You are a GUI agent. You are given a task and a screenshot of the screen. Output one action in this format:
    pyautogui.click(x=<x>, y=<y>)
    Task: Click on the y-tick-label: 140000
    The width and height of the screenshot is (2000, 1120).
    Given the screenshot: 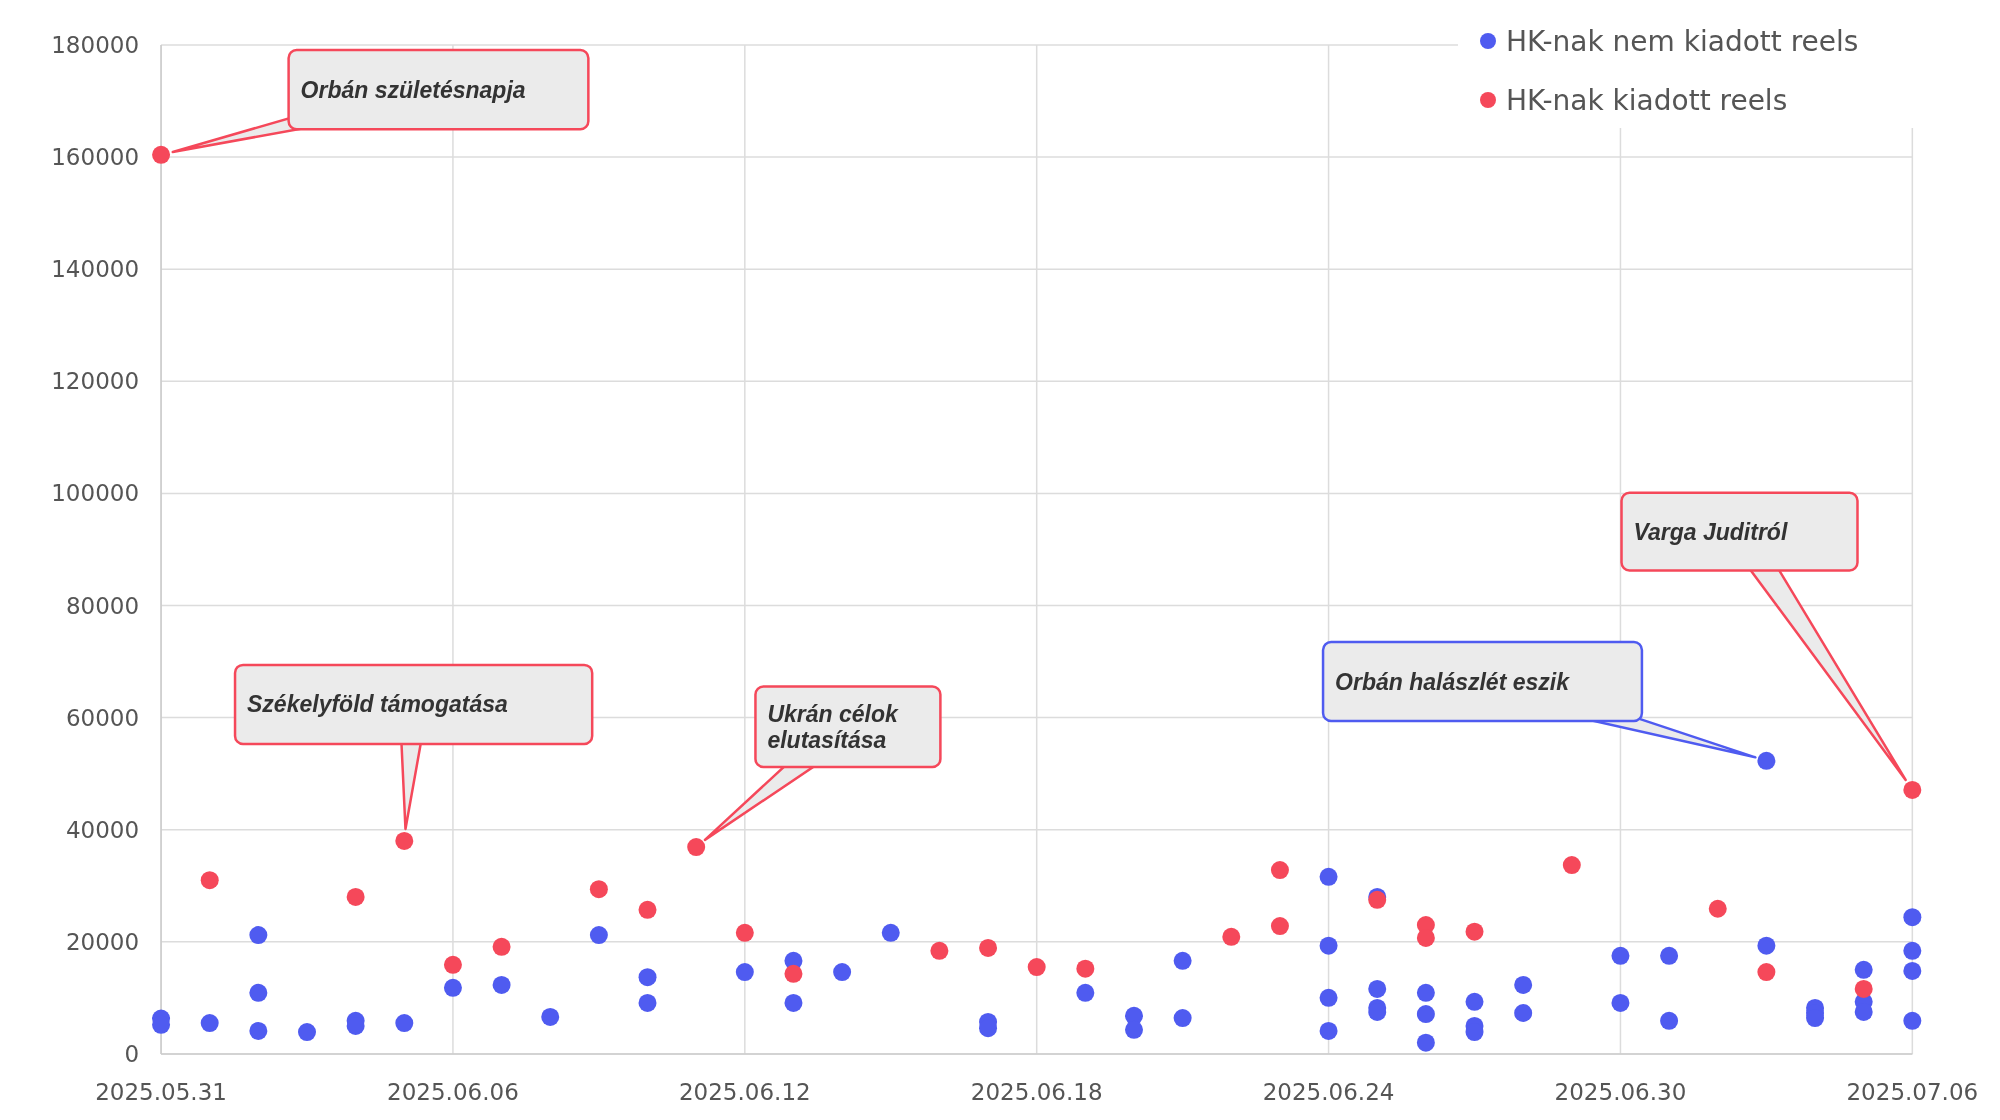 What is the action you would take?
    pyautogui.click(x=95, y=269)
    